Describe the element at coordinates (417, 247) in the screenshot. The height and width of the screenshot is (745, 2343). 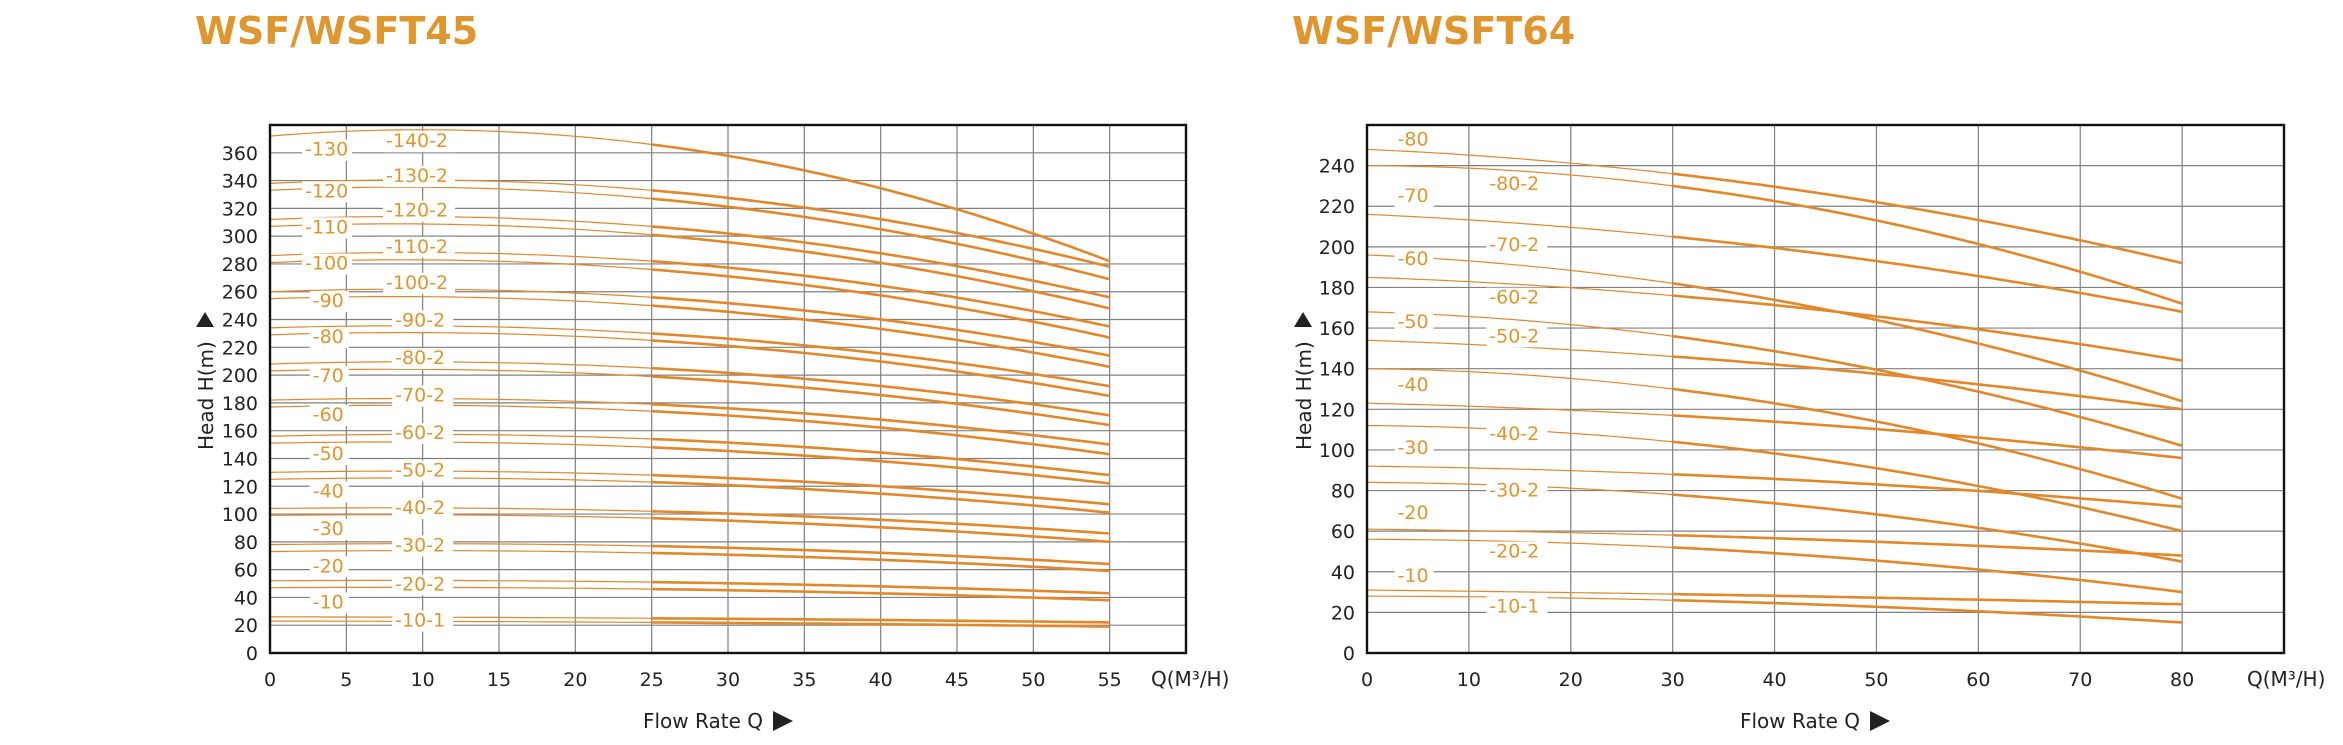
I see `curve-label: -110-2` at that location.